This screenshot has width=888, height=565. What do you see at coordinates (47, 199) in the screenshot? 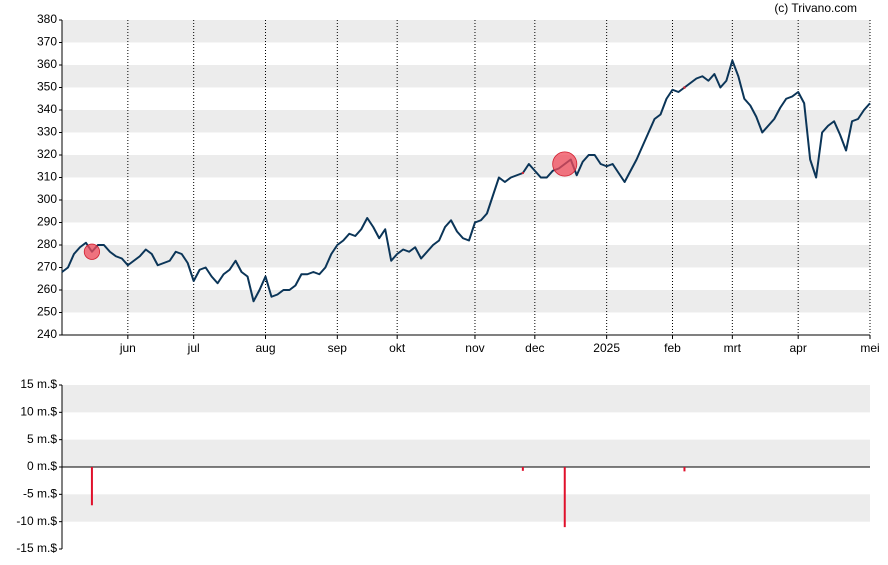
I see `y-tick-label: 300` at bounding box center [47, 199].